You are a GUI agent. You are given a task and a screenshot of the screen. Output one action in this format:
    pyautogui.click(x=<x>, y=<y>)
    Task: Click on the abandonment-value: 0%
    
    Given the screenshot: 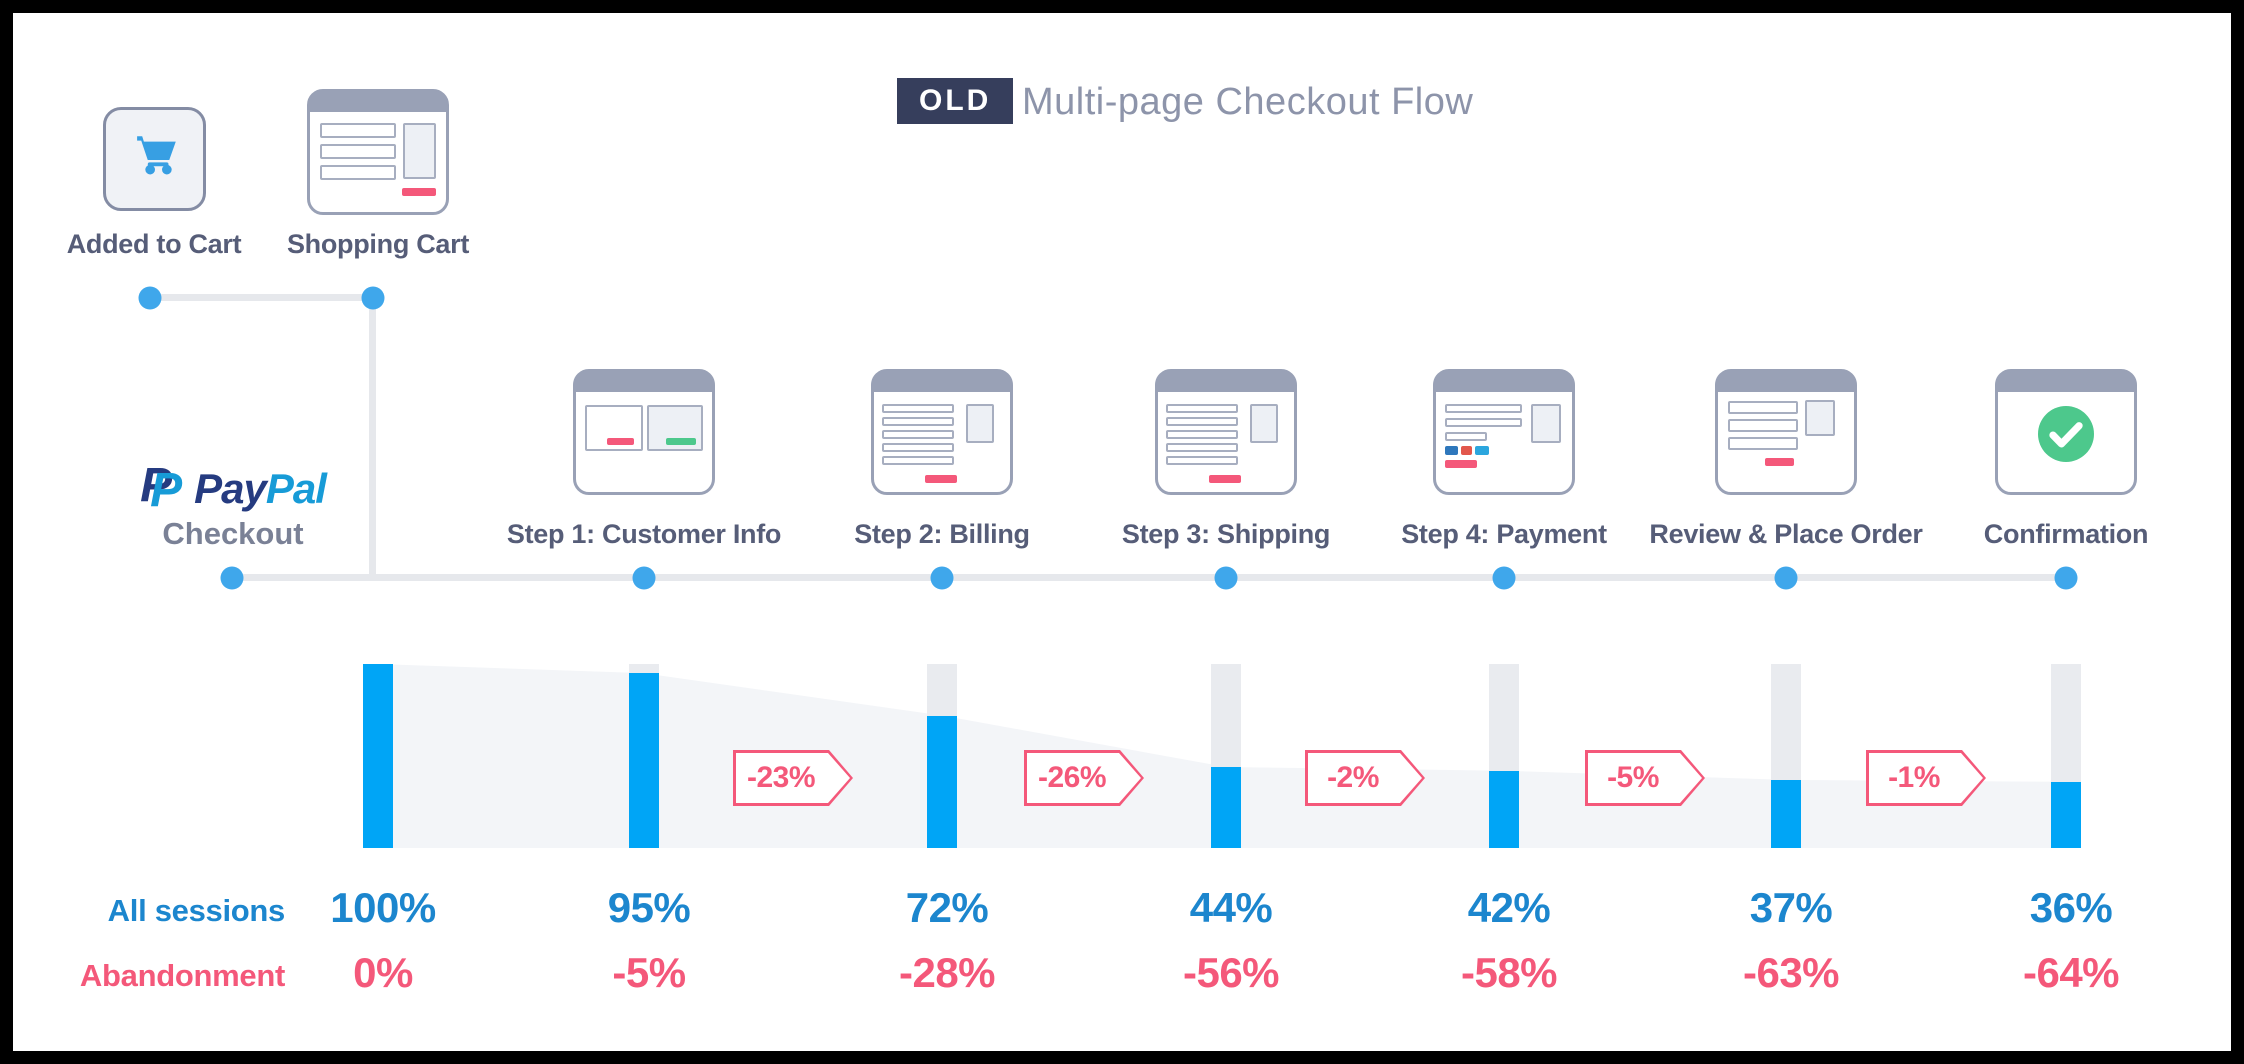 What is the action you would take?
    pyautogui.click(x=383, y=972)
    